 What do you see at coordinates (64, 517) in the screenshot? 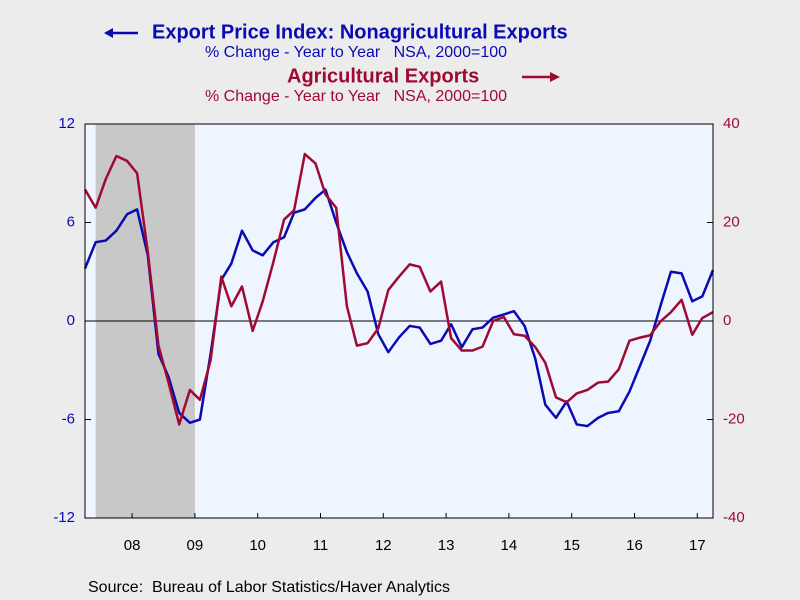
I see `y-tick-label: -12` at bounding box center [64, 517].